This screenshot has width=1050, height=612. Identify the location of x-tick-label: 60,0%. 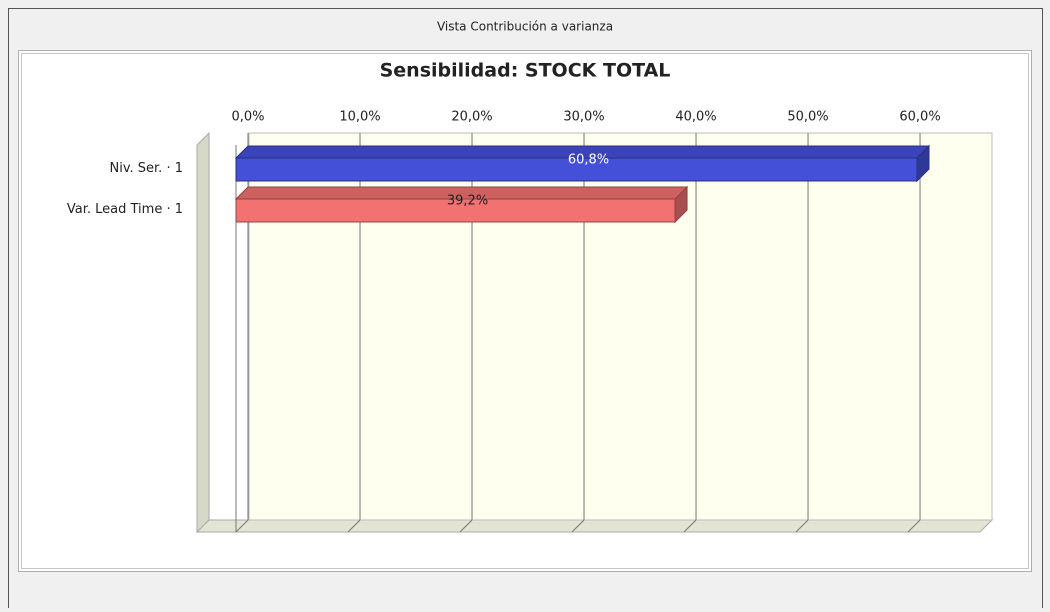
(919, 117).